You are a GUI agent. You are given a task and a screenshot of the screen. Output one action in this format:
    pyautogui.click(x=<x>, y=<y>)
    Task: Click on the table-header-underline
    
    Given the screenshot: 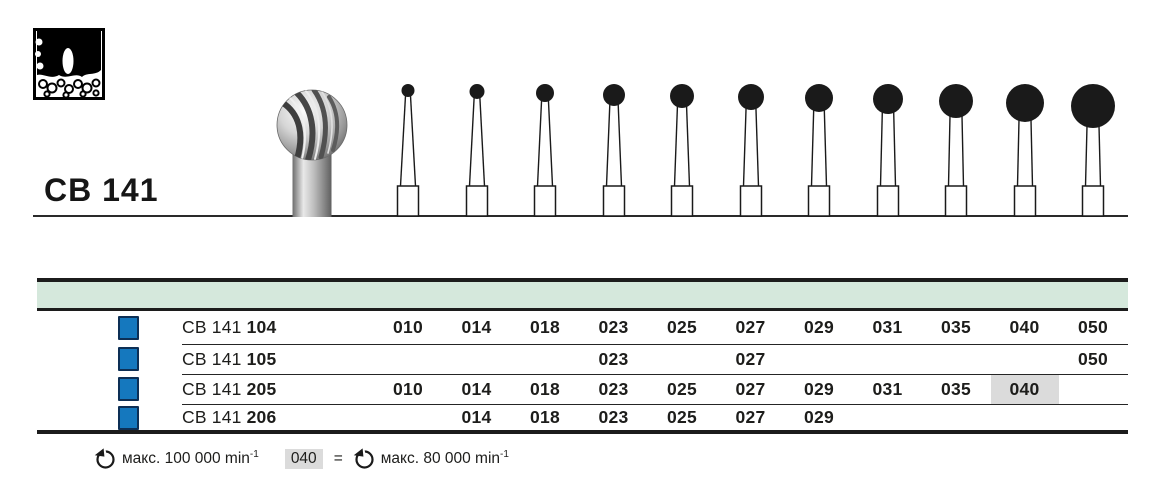 What is the action you would take?
    pyautogui.click(x=582, y=309)
    